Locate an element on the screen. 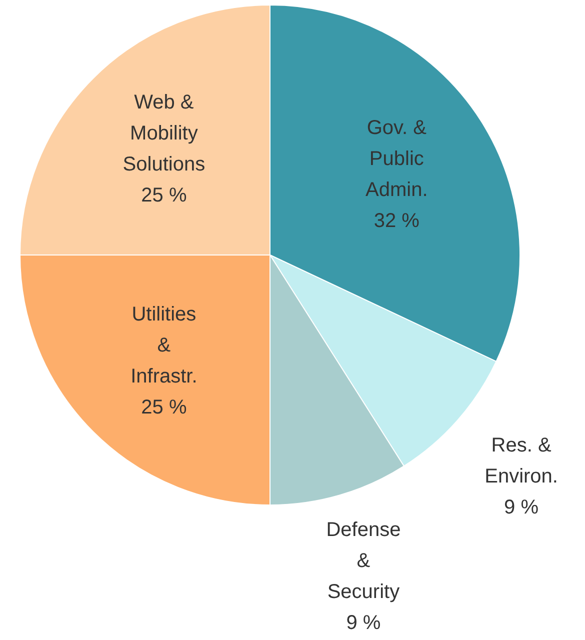 The width and height of the screenshot is (585, 640). slice-label: Utilities & Infrastr. is located at coordinates (164, 346).